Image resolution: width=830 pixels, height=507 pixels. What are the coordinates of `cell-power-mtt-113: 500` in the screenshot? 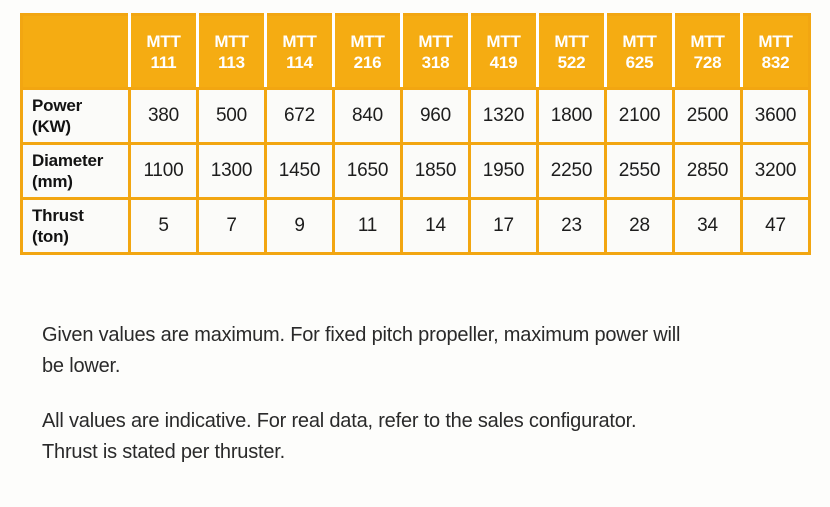 It's located at (231, 116).